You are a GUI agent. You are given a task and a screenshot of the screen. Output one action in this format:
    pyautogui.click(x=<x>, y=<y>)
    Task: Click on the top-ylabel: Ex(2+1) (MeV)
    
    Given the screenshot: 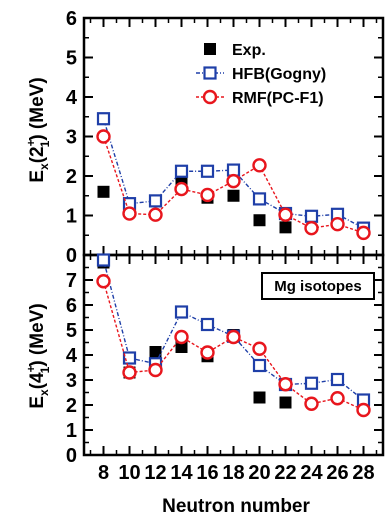 What is the action you would take?
    pyautogui.click(x=38, y=129)
    